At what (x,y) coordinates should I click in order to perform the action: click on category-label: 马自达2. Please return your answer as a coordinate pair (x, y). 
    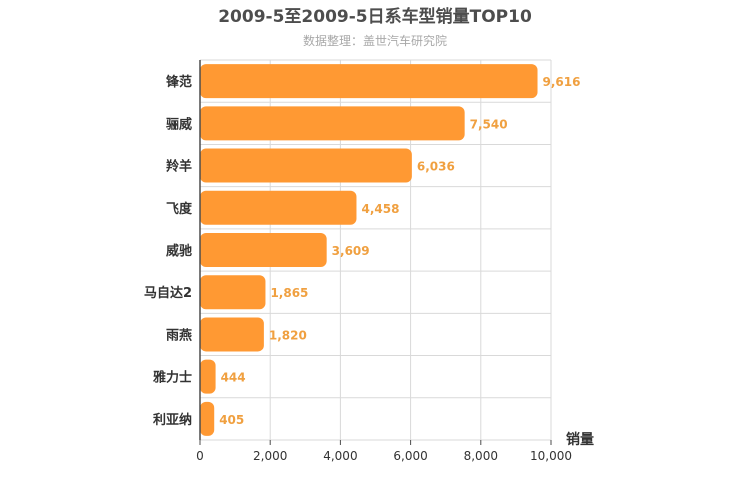
    Looking at the image, I should click on (168, 293).